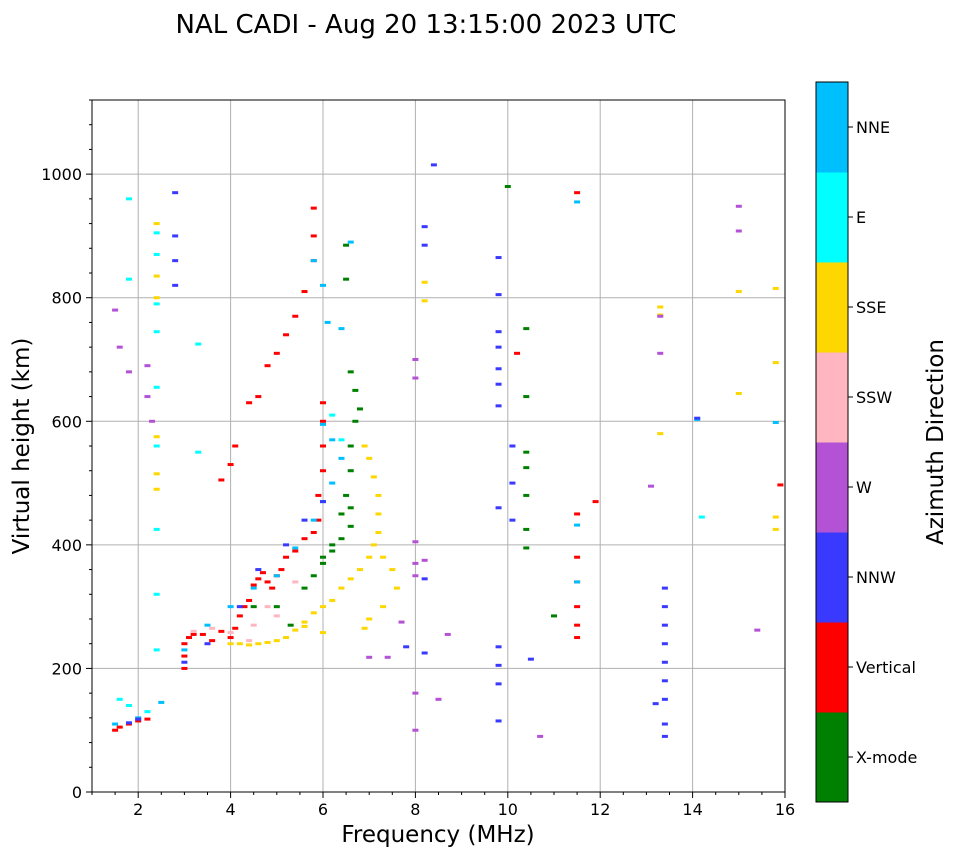 This screenshot has width=958, height=857. What do you see at coordinates (785, 809) in the screenshot?
I see `x-tick-label: 16` at bounding box center [785, 809].